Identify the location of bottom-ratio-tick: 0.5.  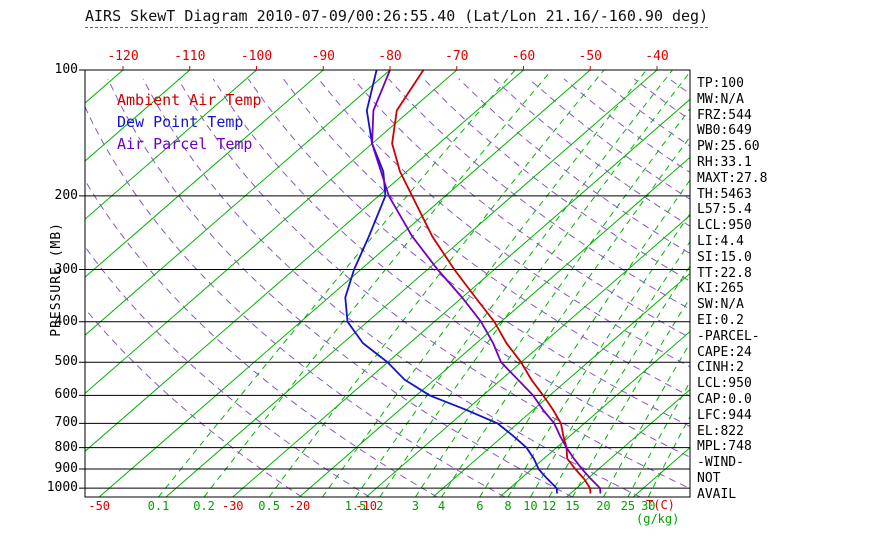
(269, 506).